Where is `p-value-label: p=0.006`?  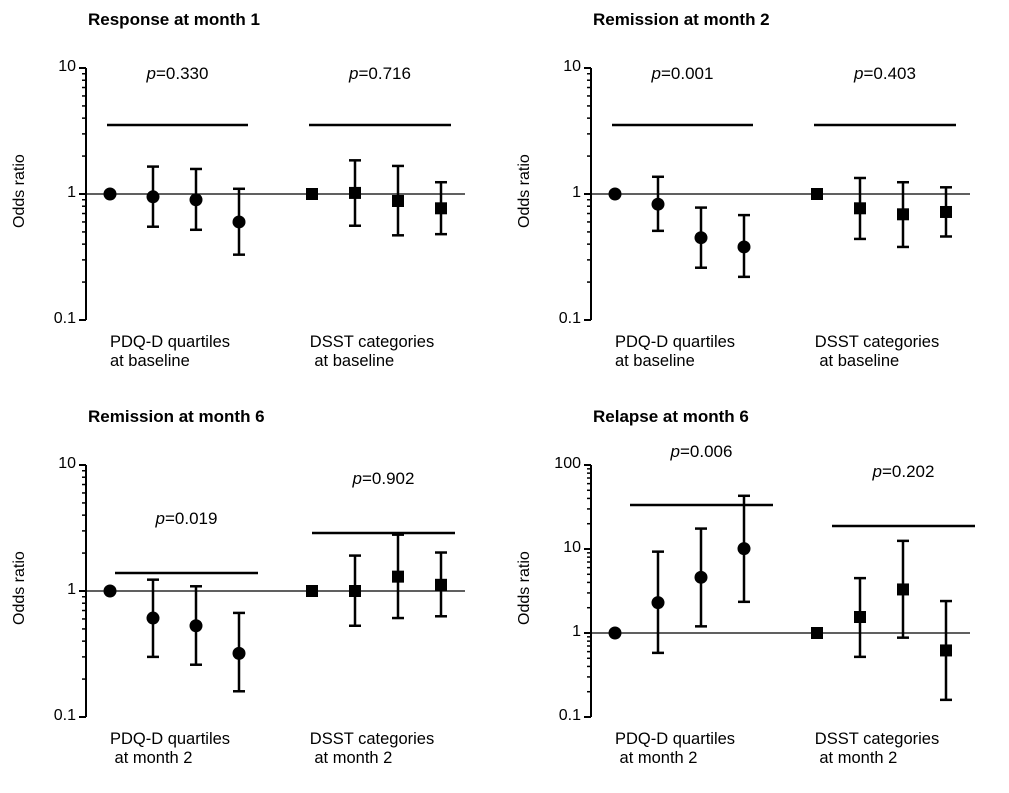
p-value-label: p=0.006 is located at coordinates (701, 451).